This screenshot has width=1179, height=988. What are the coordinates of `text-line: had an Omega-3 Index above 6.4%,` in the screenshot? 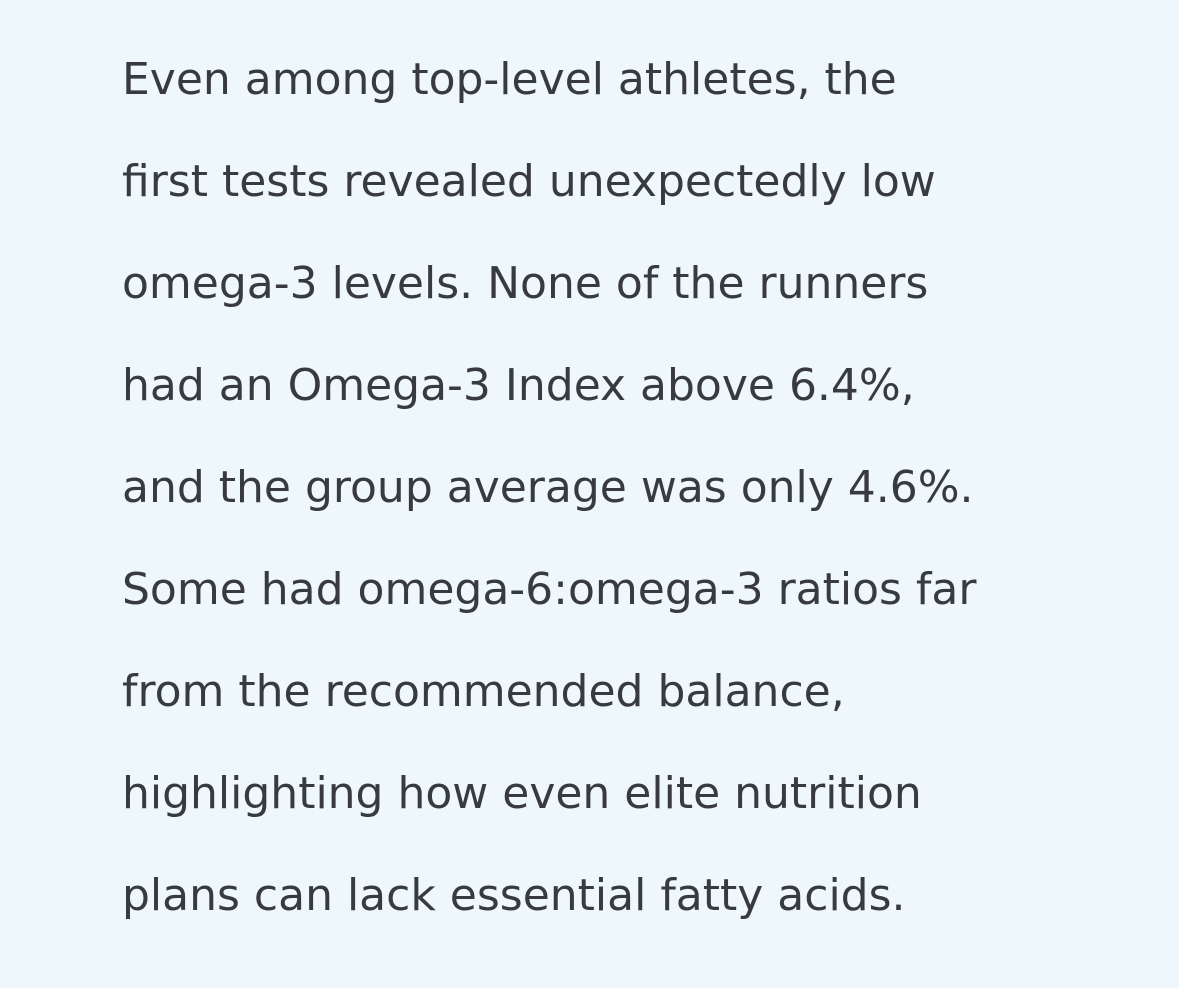 It's located at (518, 385).